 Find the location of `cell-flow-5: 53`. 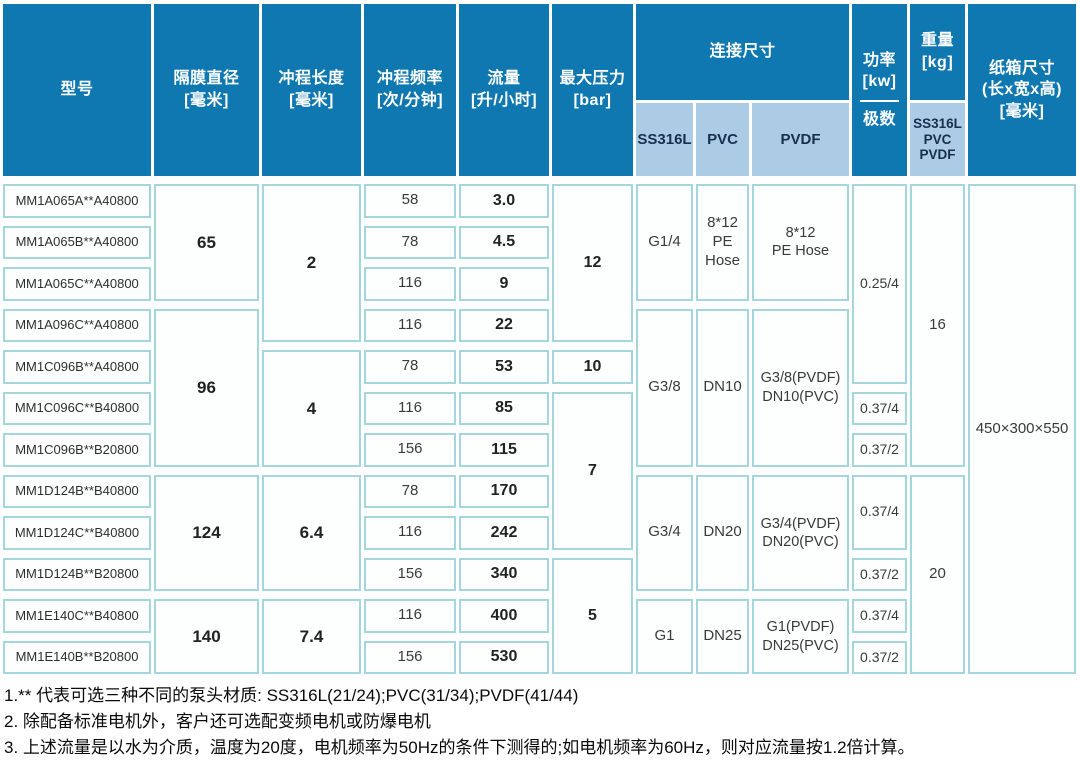

cell-flow-5: 53 is located at coordinates (504, 367).